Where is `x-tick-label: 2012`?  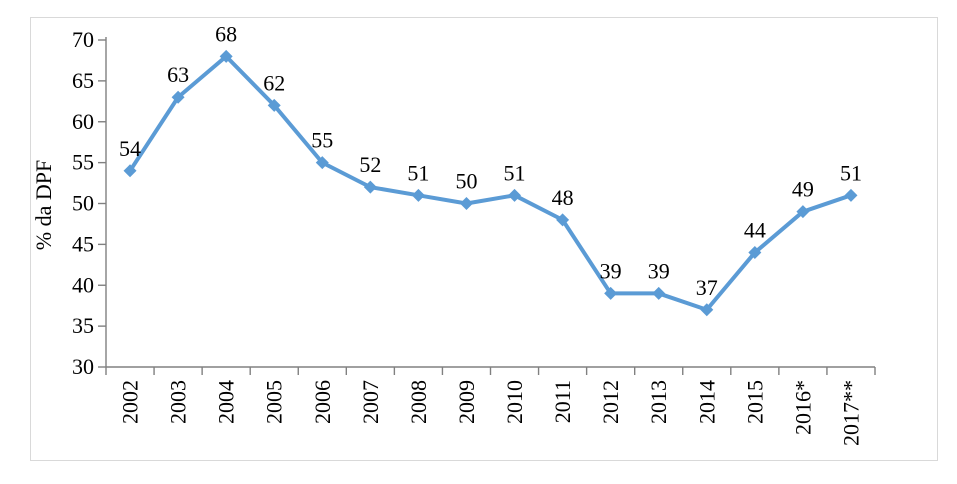
x-tick-label: 2012 is located at coordinates (610, 402).